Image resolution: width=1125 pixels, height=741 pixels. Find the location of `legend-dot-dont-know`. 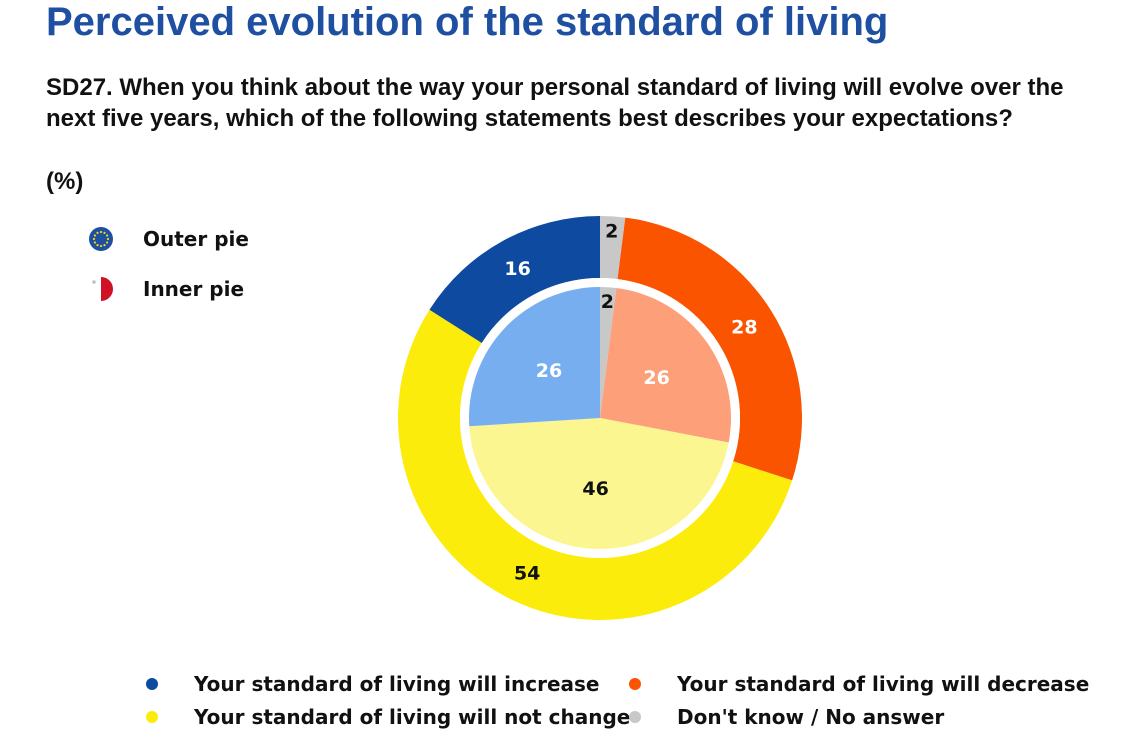

legend-dot-dont-know is located at coordinates (635, 717).